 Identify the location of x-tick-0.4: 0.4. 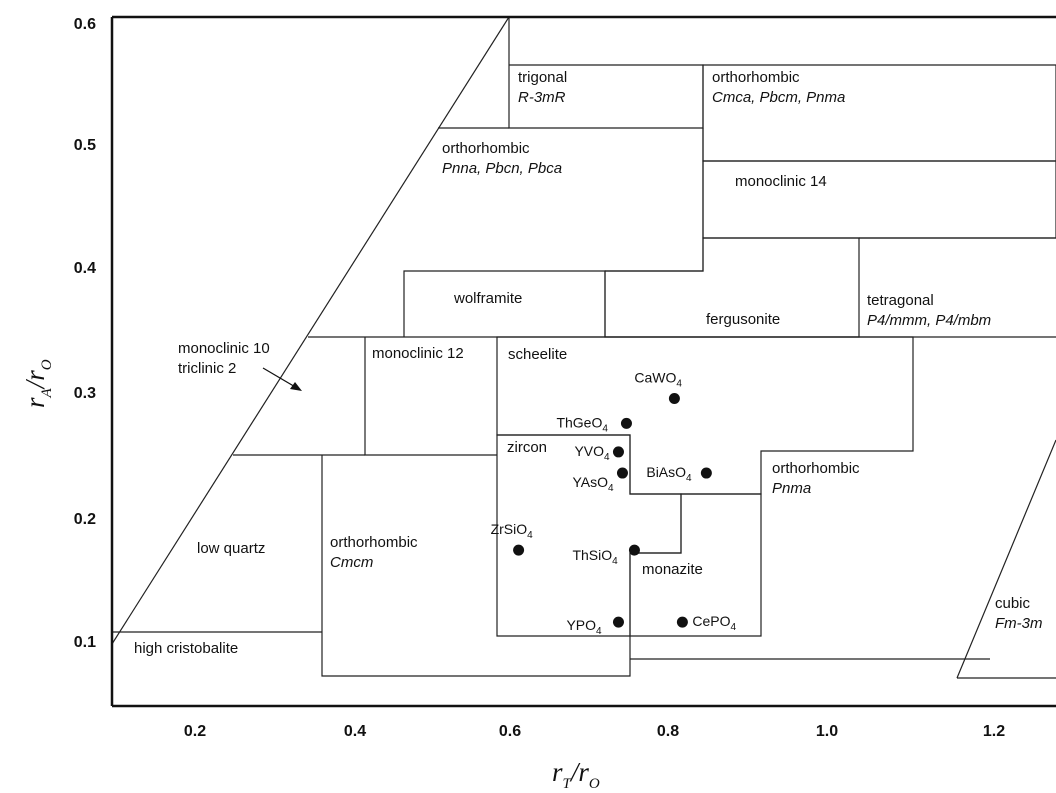
(355, 731).